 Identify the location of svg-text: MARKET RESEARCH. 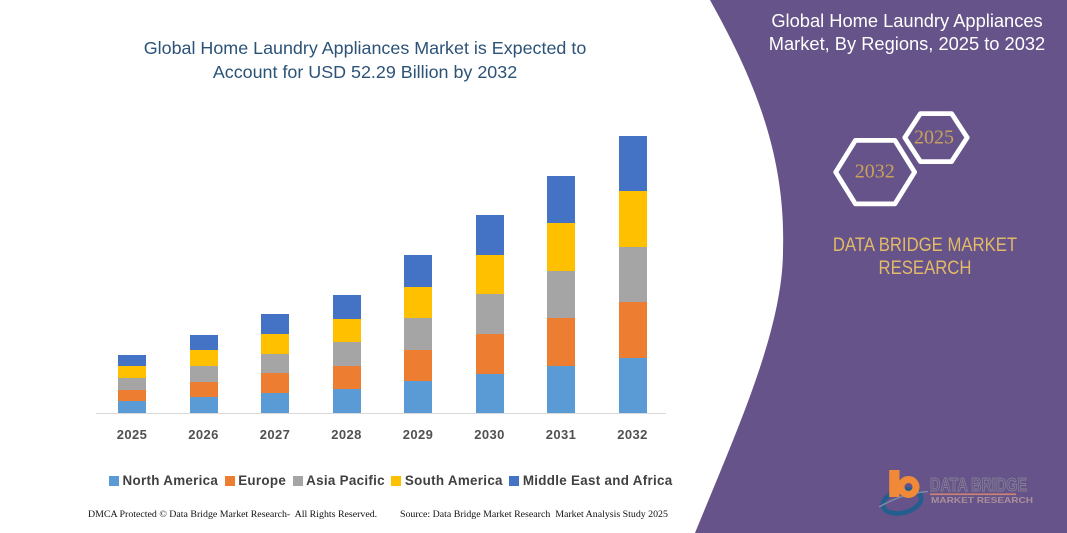
(982, 500).